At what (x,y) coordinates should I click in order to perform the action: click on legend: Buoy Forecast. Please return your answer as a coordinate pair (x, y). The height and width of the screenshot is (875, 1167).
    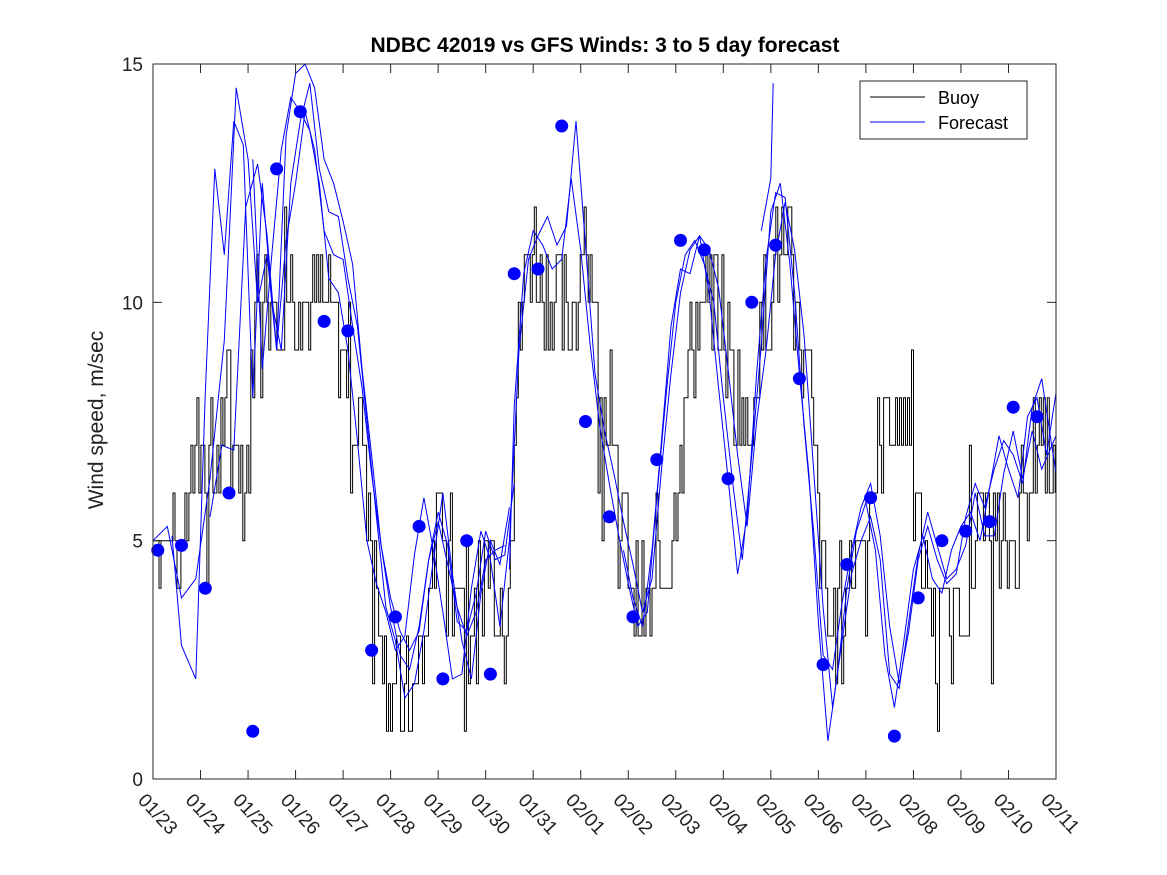
    Looking at the image, I should click on (943, 110).